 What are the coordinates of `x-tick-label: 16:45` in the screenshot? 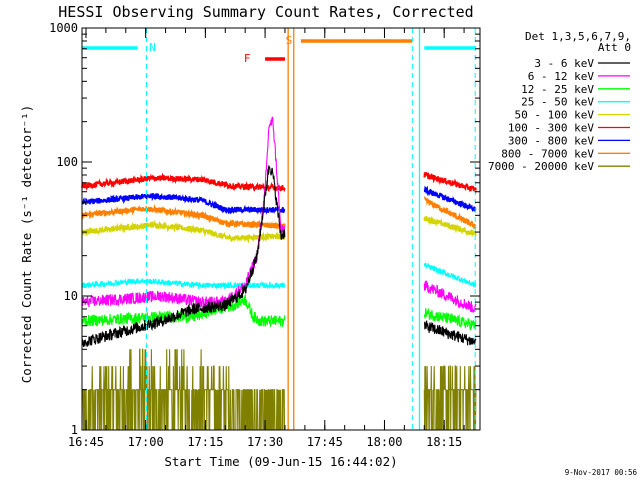 It's located at (86, 442).